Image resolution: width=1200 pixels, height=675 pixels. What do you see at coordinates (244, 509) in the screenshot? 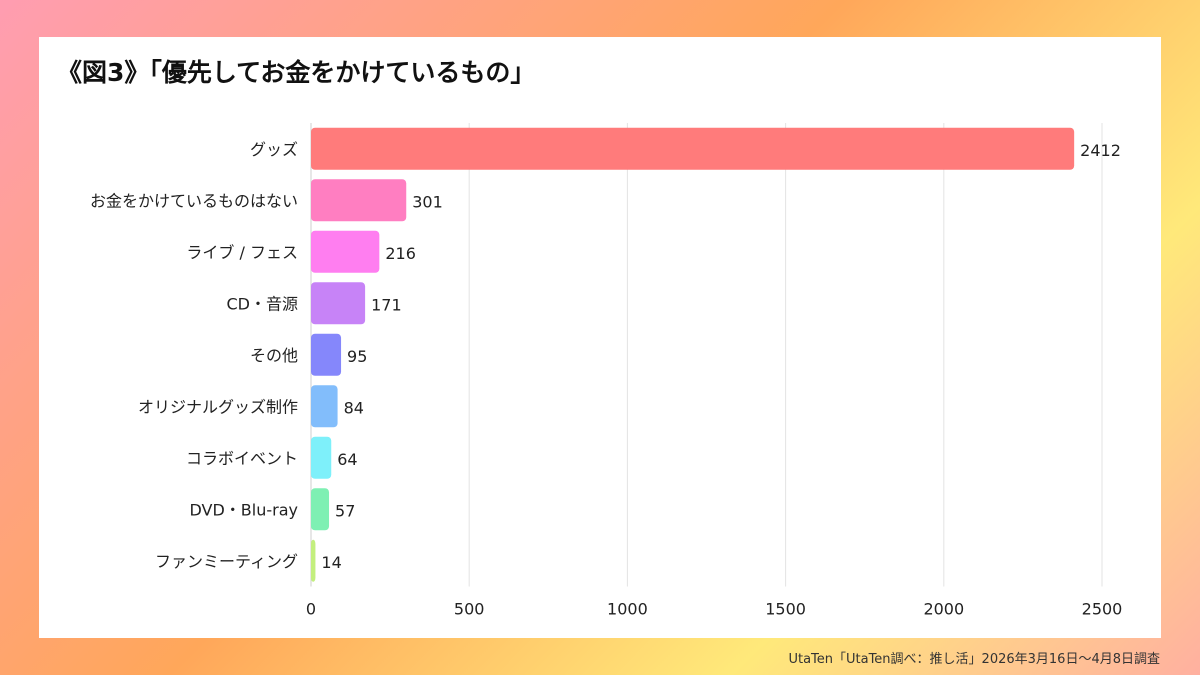
I see `category-label: DVD・Blu-ray` at bounding box center [244, 509].